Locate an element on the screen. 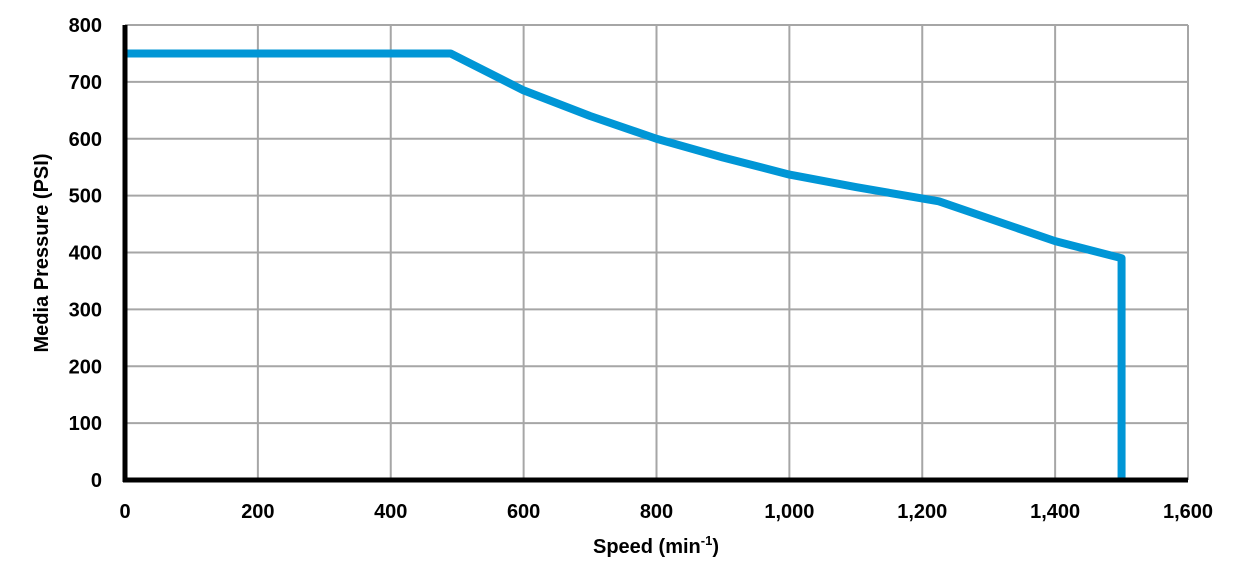 The height and width of the screenshot is (584, 1243). x-tick-label: 1,400 is located at coordinates (1055, 512).